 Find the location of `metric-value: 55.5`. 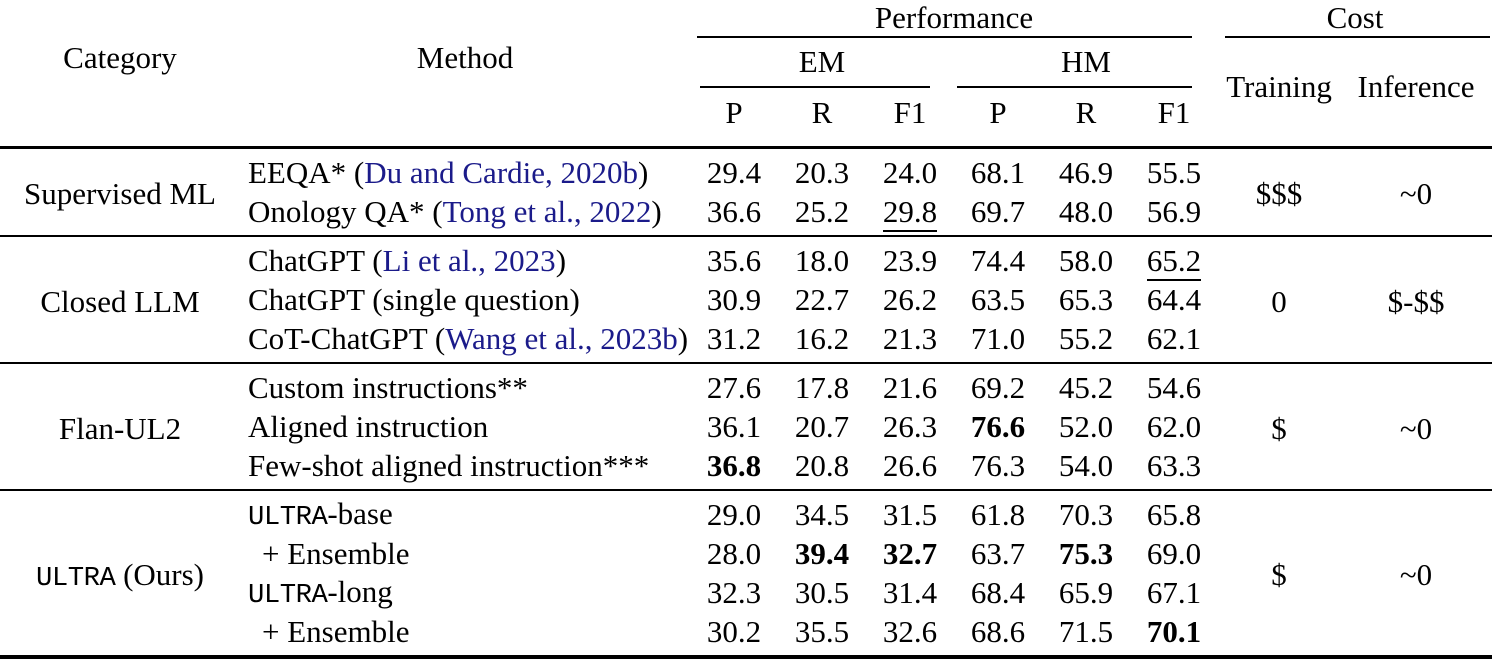

metric-value: 55.5 is located at coordinates (1174, 172).